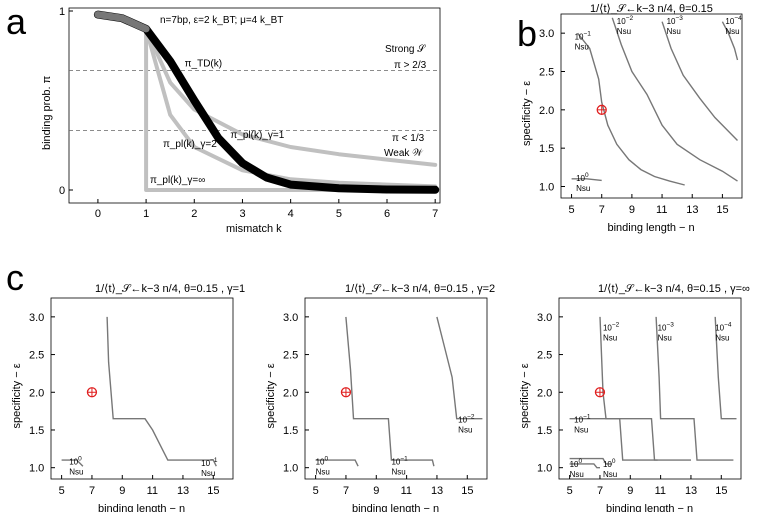 The height and width of the screenshot is (512, 761). Describe the element at coordinates (437, 491) in the screenshot. I see `x-tick-label-c2: 13` at that location.